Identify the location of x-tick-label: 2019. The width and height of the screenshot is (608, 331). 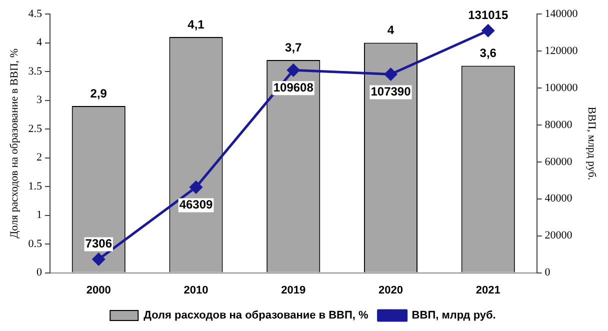
(293, 290).